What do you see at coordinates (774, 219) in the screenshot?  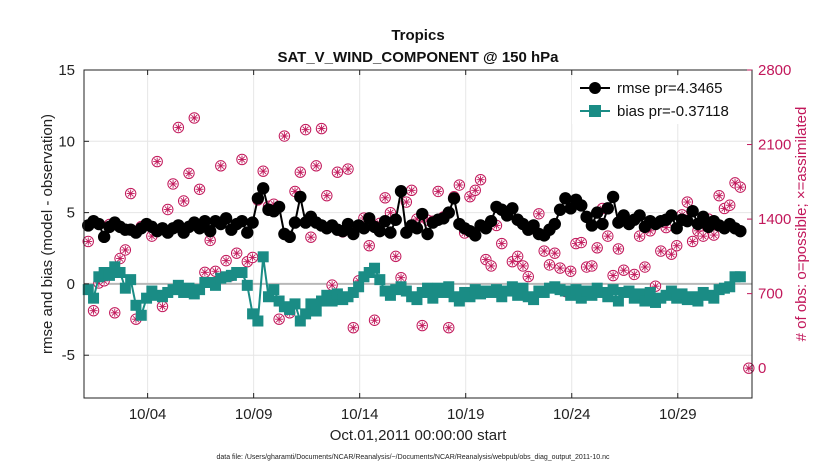 I see `y2-tick-label: 1400` at bounding box center [774, 219].